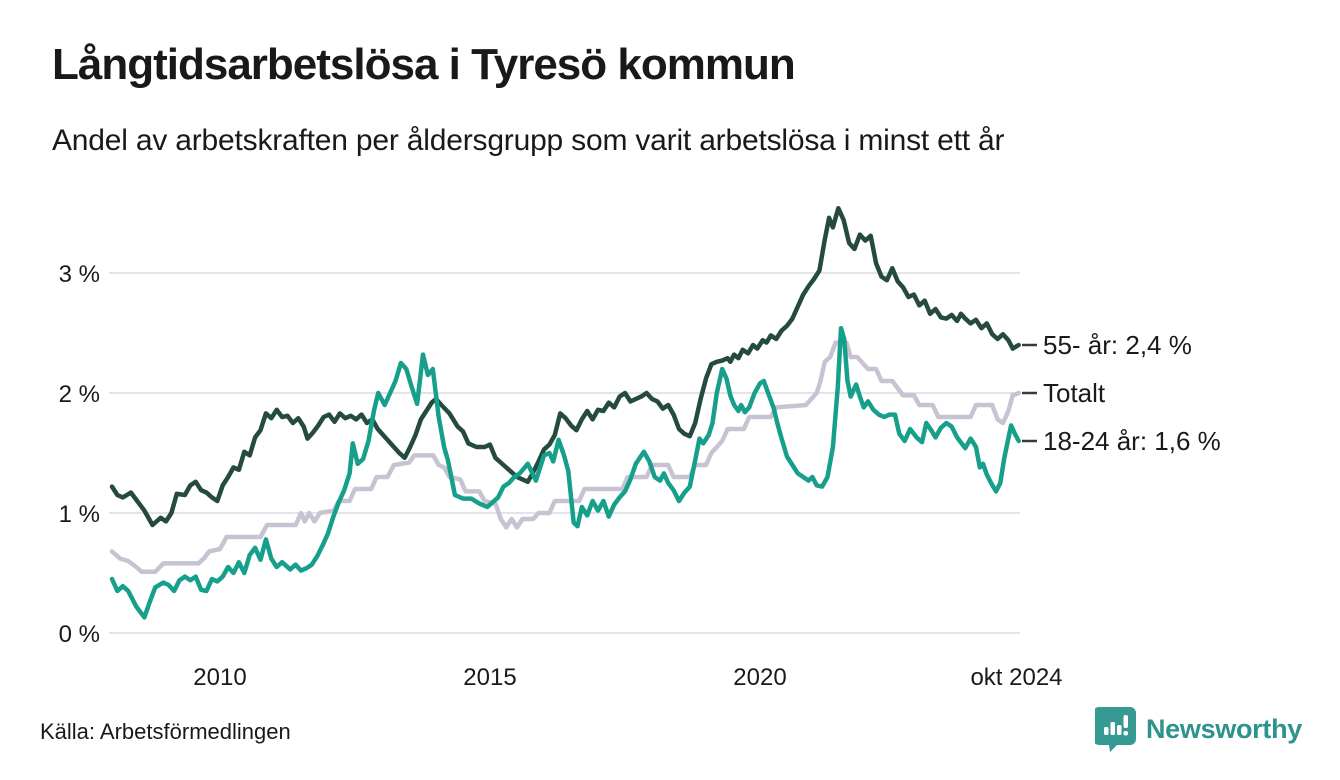 Image resolution: width=1340 pixels, height=780 pixels. What do you see at coordinates (219, 677) in the screenshot?
I see `x-axis-tick-label: 2010` at bounding box center [219, 677].